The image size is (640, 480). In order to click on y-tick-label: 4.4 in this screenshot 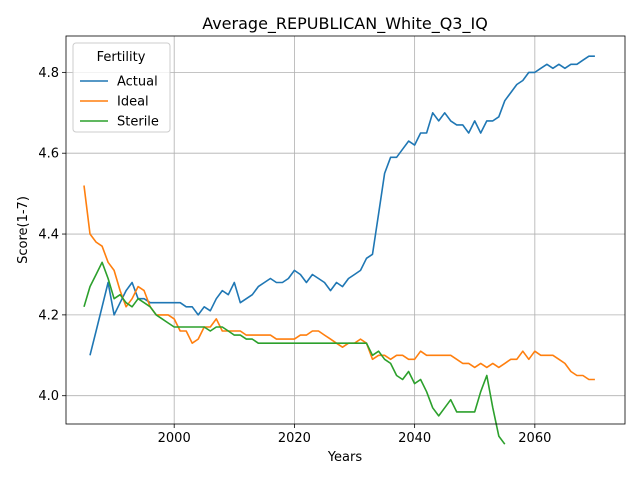, I will do `click(48, 235)`.